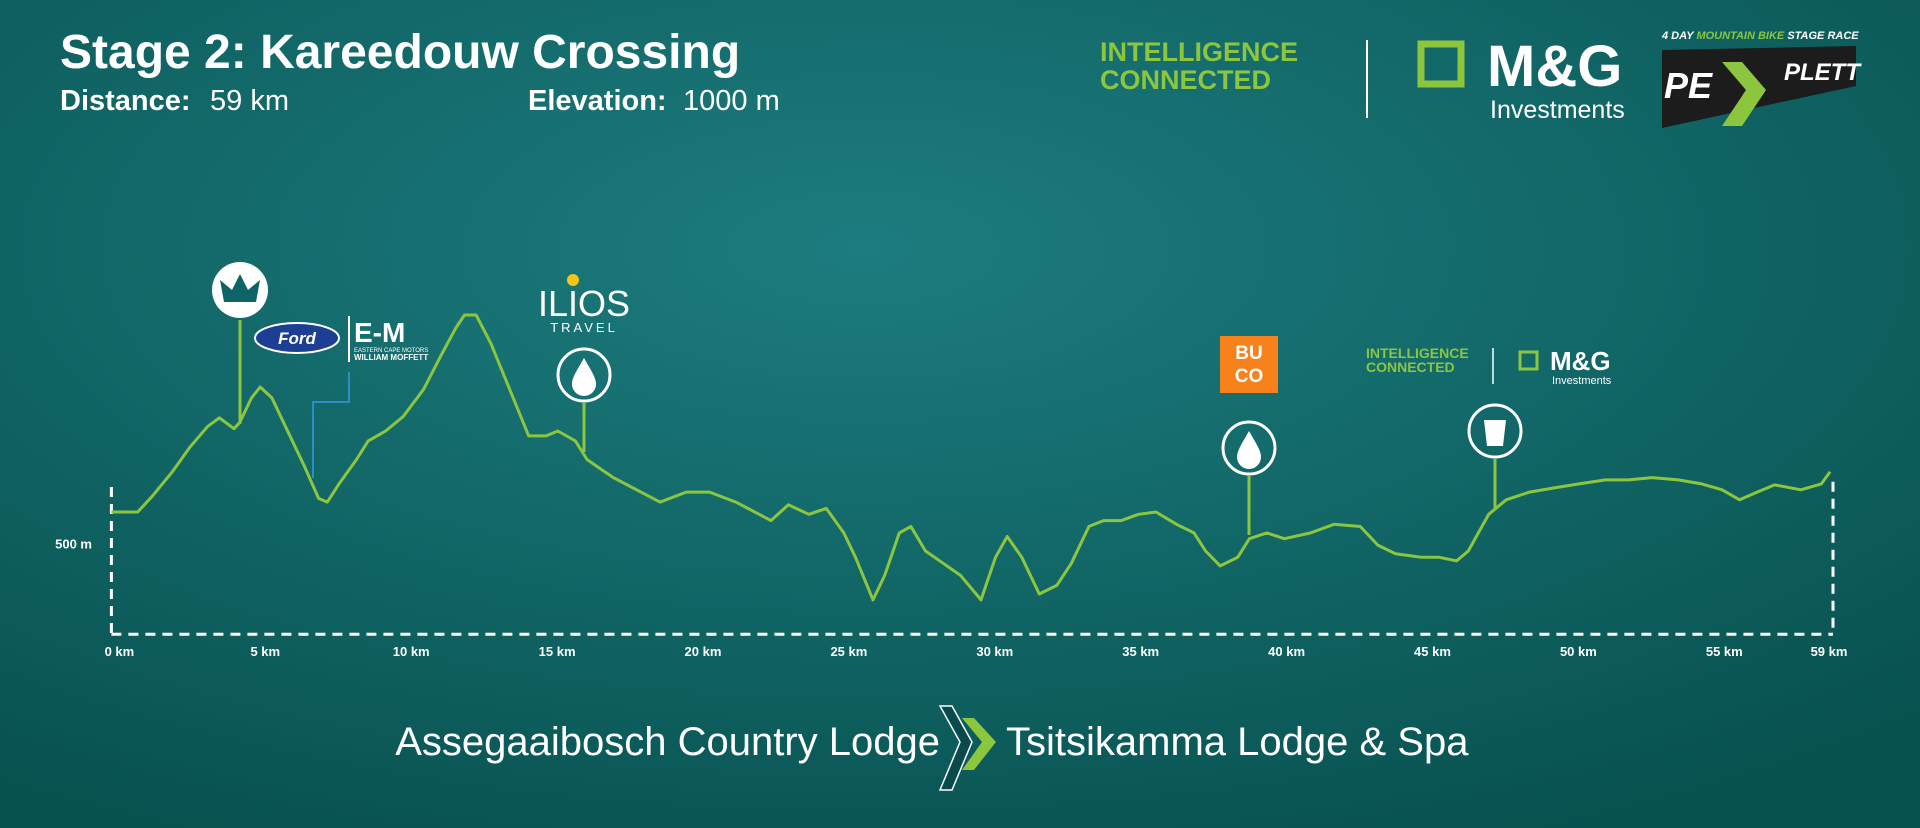  Describe the element at coordinates (597, 101) in the screenshot. I see `elevation-label: Elevation:` at that location.